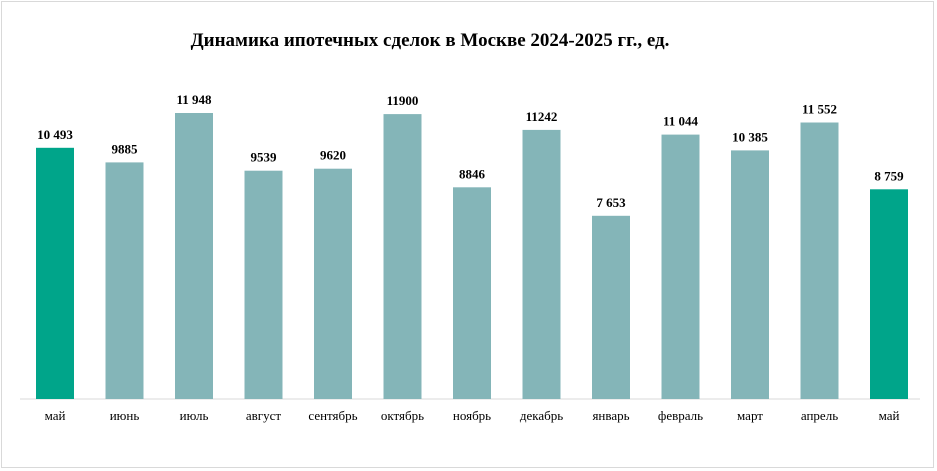 The image size is (937, 471). What do you see at coordinates (610, 415) in the screenshot?
I see `x-tick-label-8: январь` at bounding box center [610, 415].